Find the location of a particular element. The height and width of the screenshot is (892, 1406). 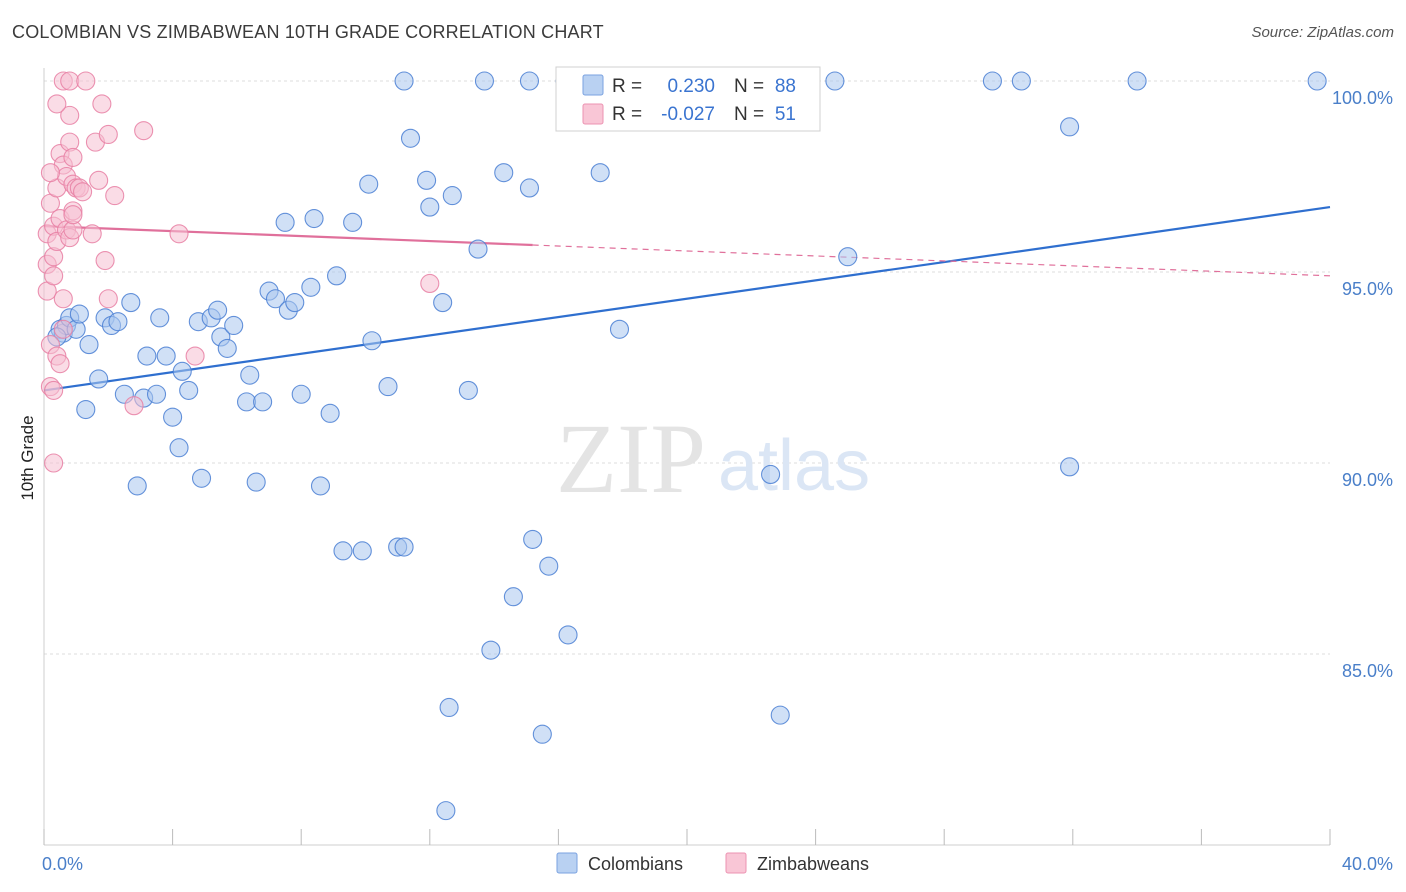

x-tick-label: 0.0% is located at coordinates (62, 864).